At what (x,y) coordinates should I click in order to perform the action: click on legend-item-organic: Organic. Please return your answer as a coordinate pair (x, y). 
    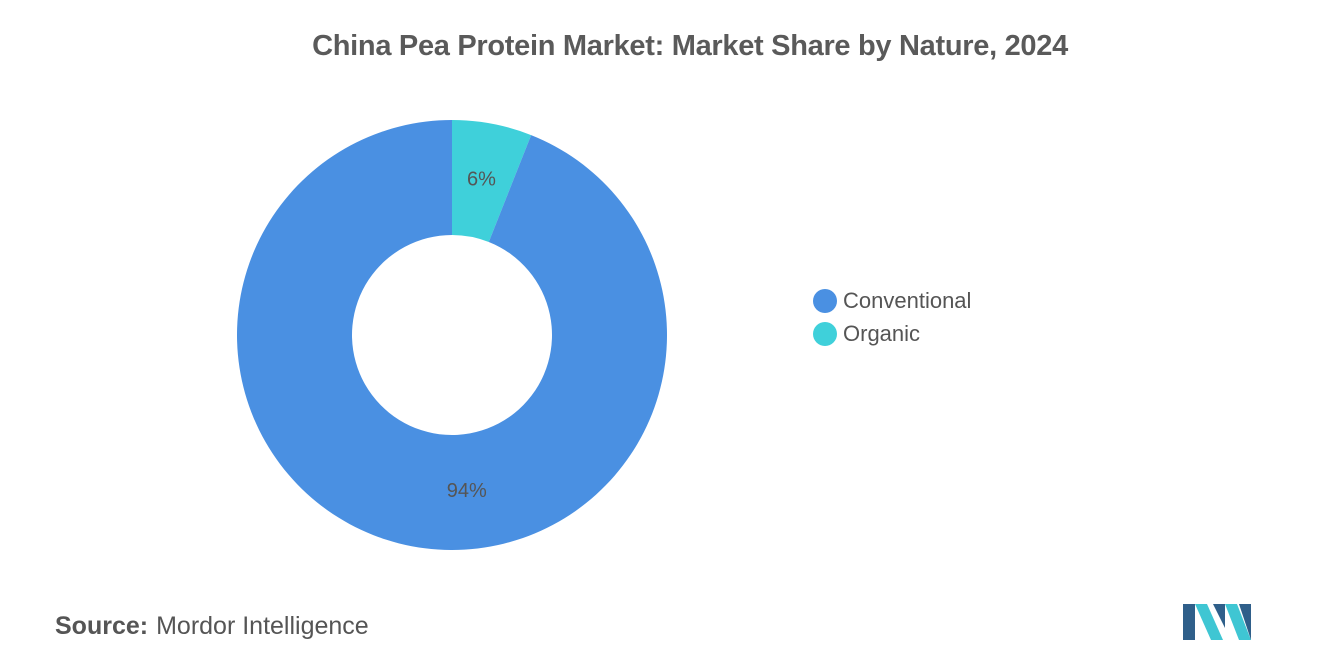
    Looking at the image, I should click on (892, 333).